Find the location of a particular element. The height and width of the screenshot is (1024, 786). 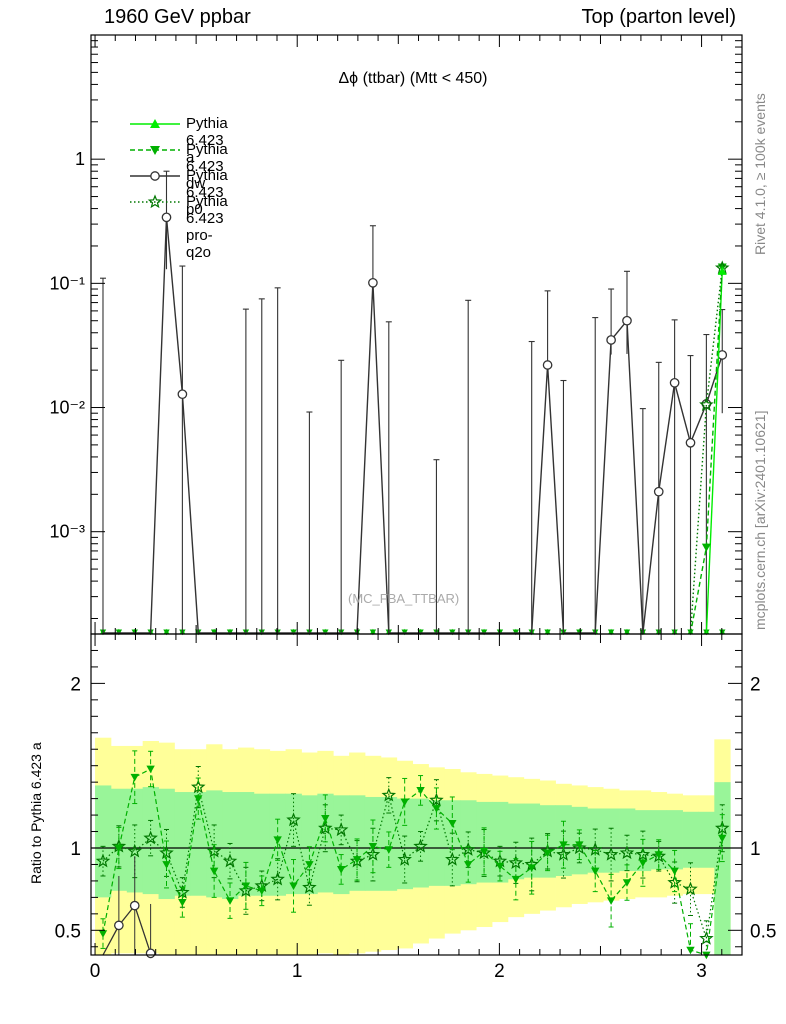

q2o-ratio-line is located at coordinates (412, 862).